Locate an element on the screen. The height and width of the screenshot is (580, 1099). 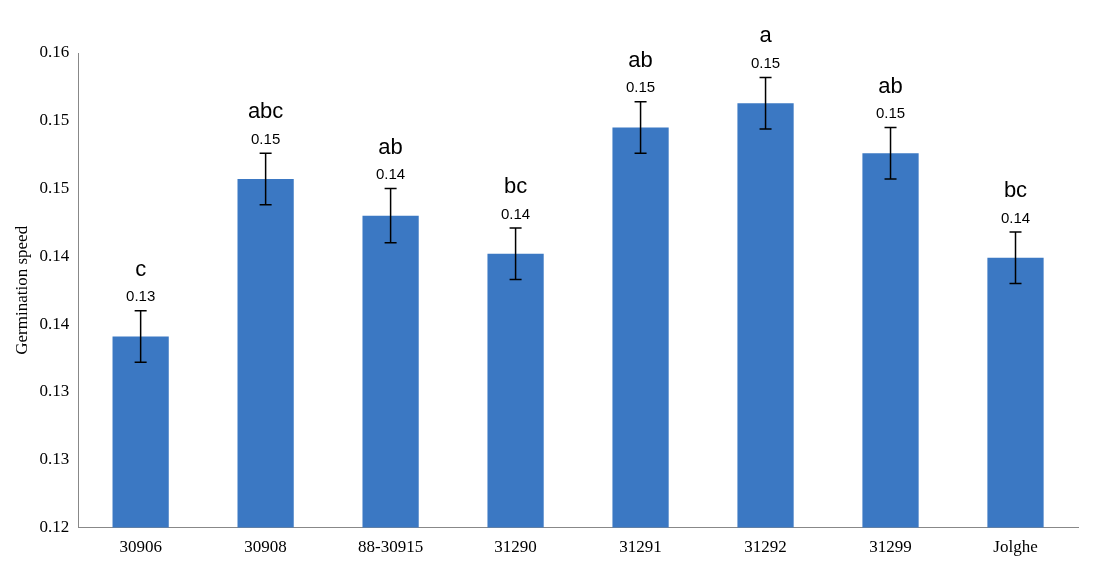
annotation: abc is located at coordinates (265, 111).